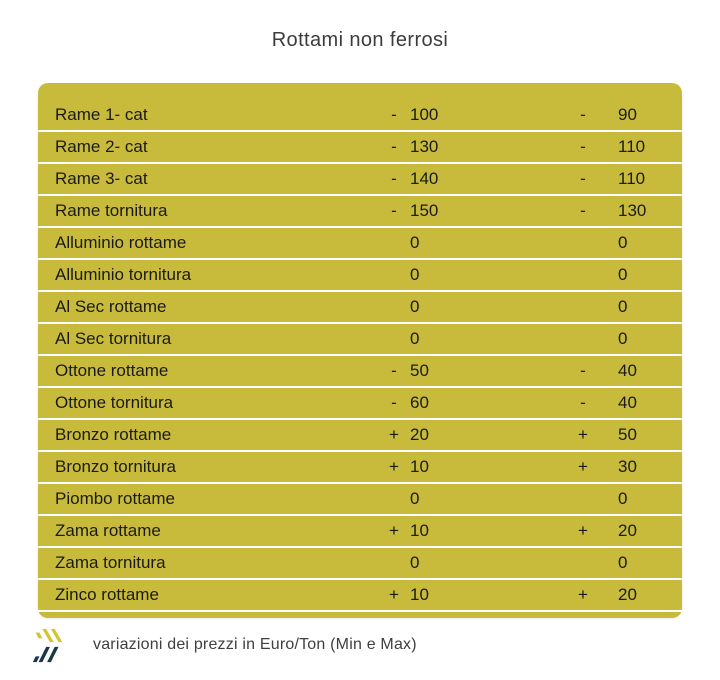  I want to click on material-label: Al Sec tornitura, so click(113, 338).